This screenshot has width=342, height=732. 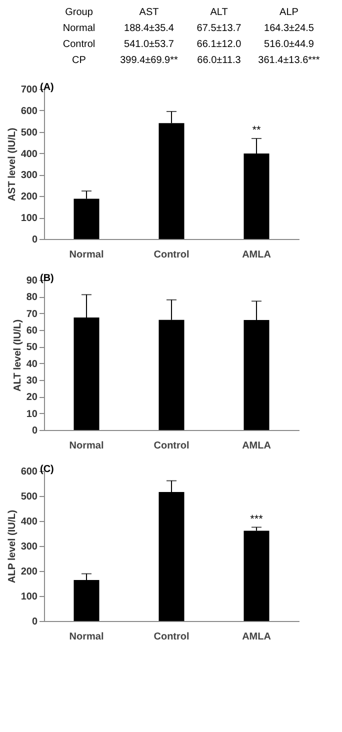 What do you see at coordinates (219, 28) in the screenshot?
I see `text: 67.5±13.7` at bounding box center [219, 28].